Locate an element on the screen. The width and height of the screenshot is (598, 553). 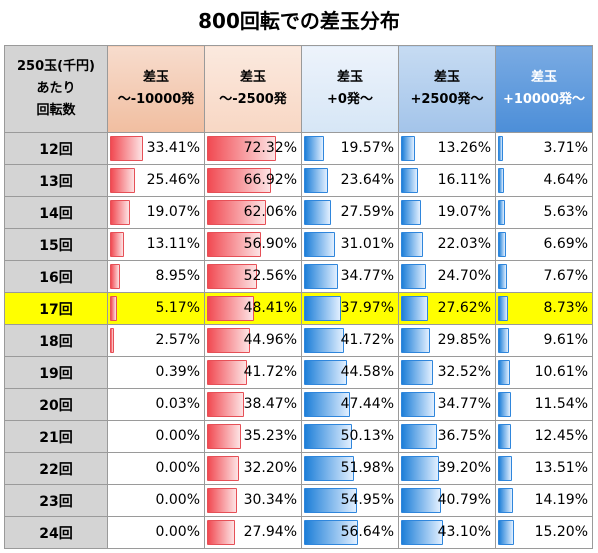
value-cell: 12.45% is located at coordinates (544, 436).